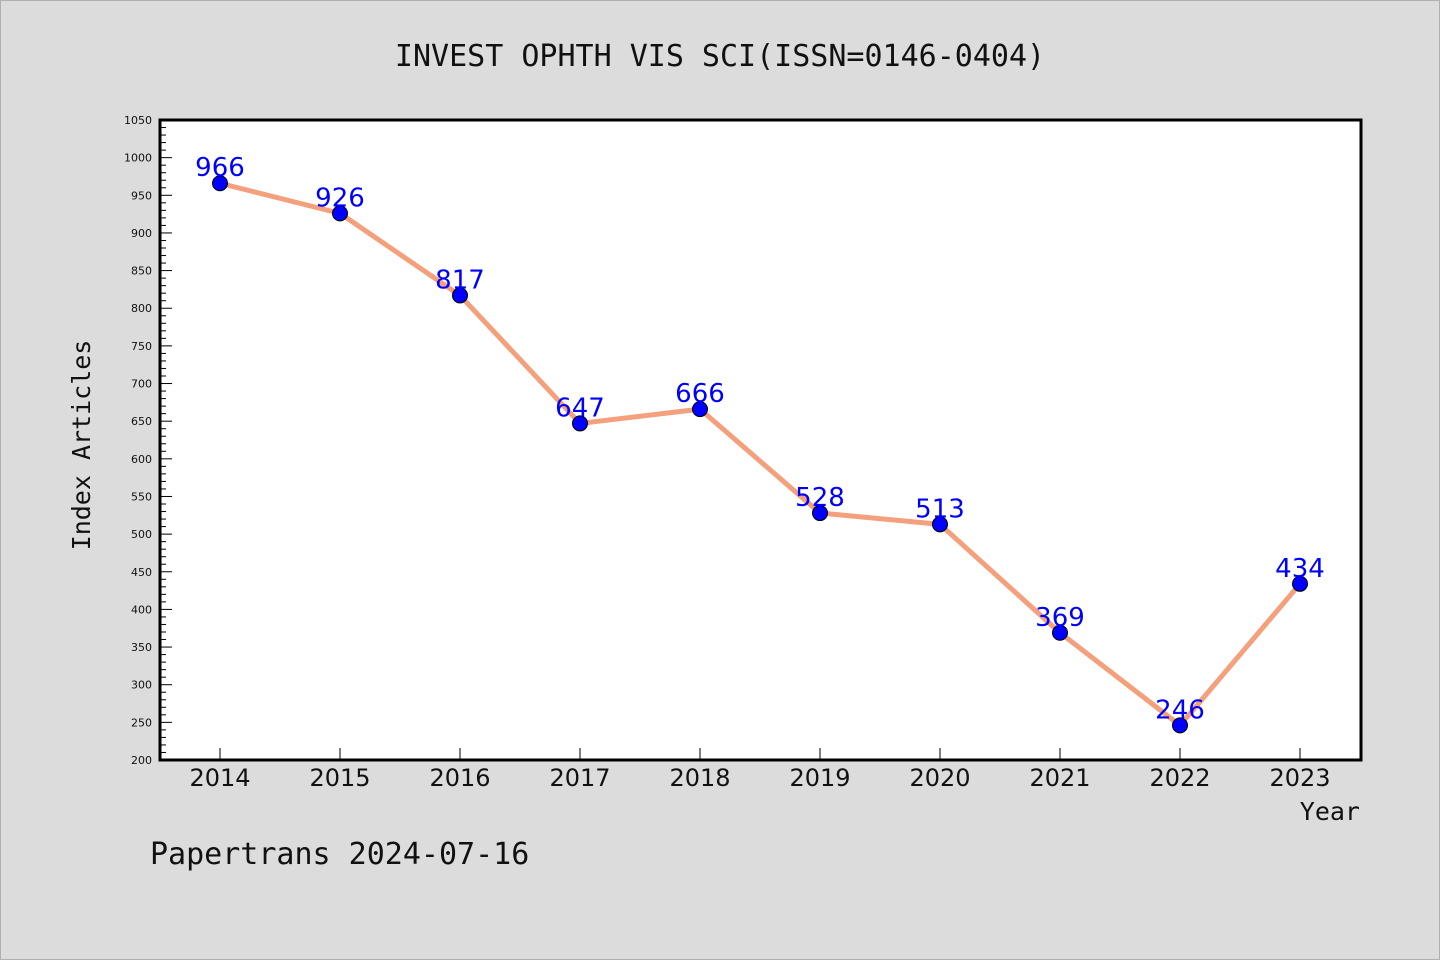 The width and height of the screenshot is (1440, 960). I want to click on data-label: 513, so click(940, 509).